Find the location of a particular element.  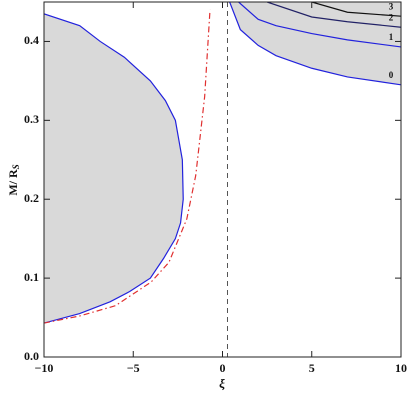

y-tick-label: 0.1 is located at coordinates (31, 277).